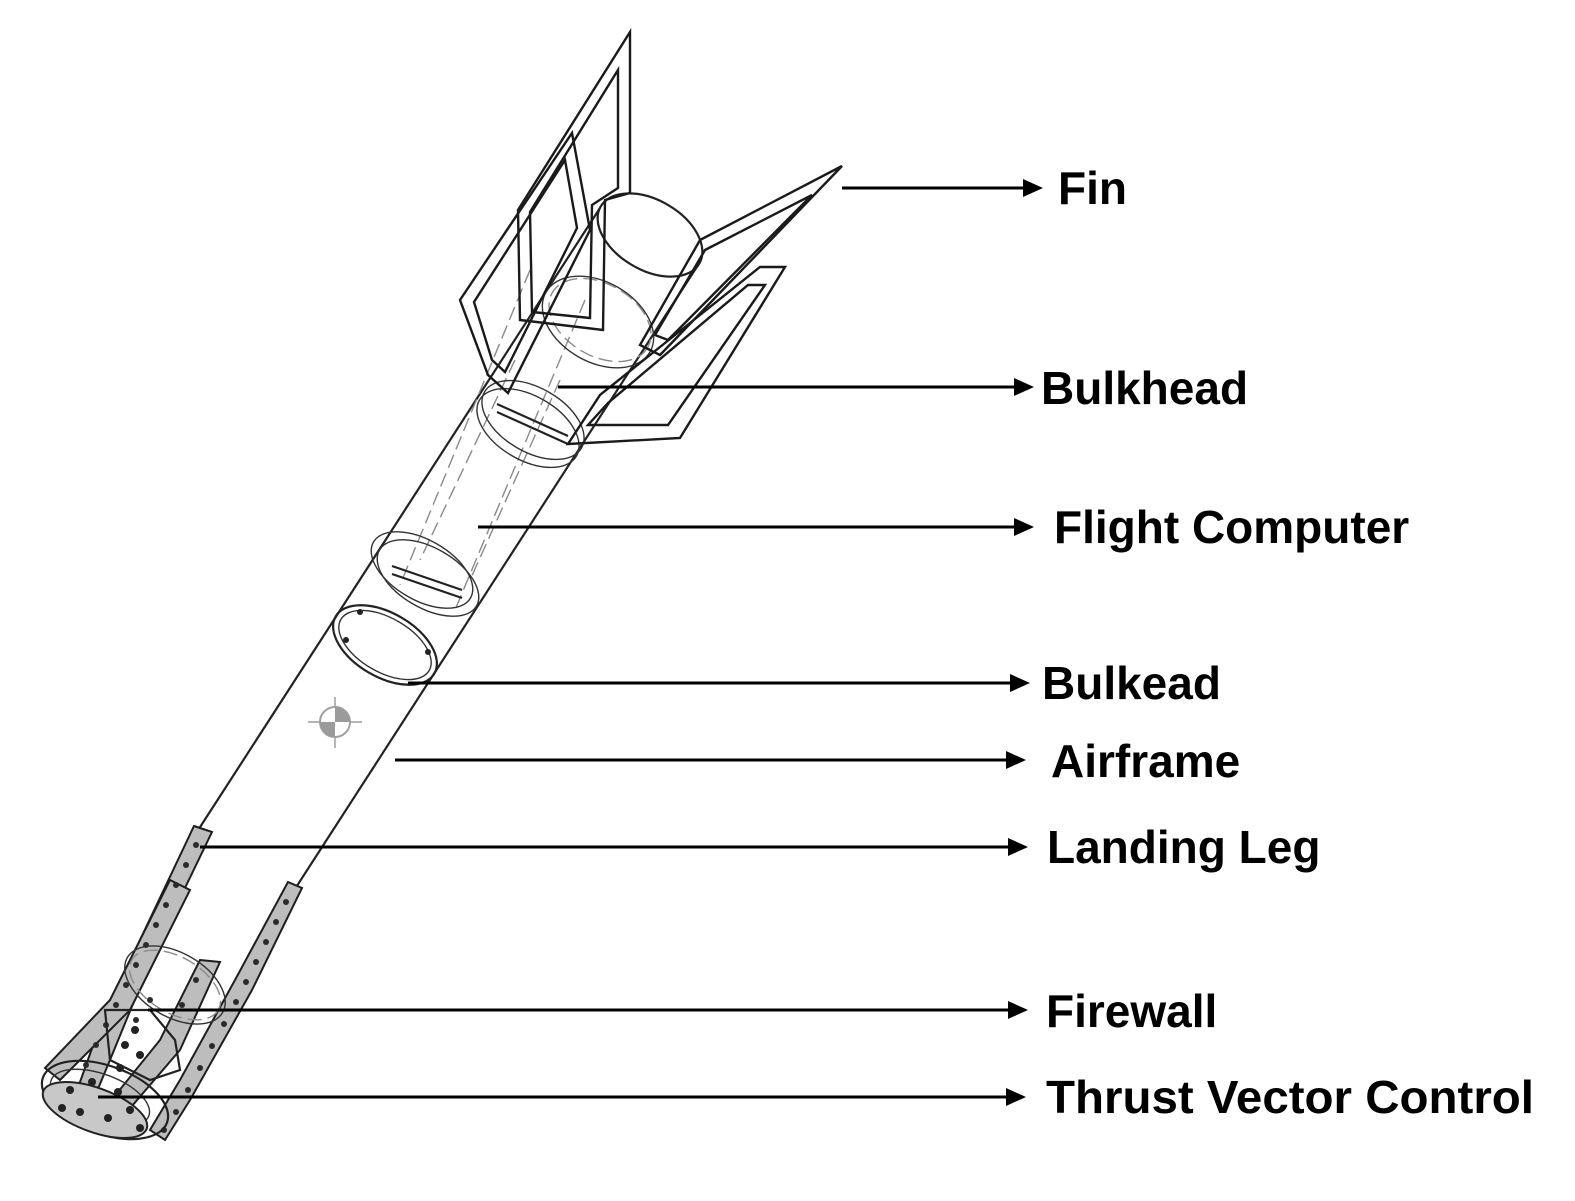 This screenshot has width=1575, height=1201. I want to click on upper-bulkhead, so click(530, 424).